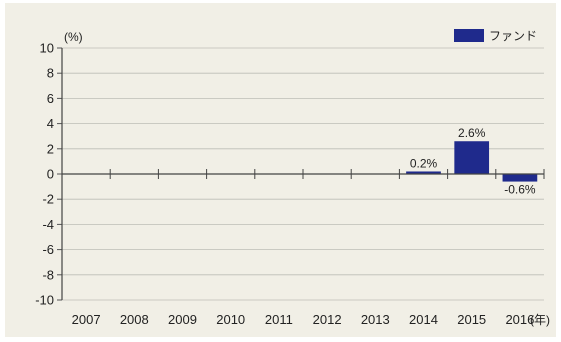 This screenshot has width=561, height=342. Describe the element at coordinates (44, 300) in the screenshot. I see `y-tick-label-10: -10` at that location.